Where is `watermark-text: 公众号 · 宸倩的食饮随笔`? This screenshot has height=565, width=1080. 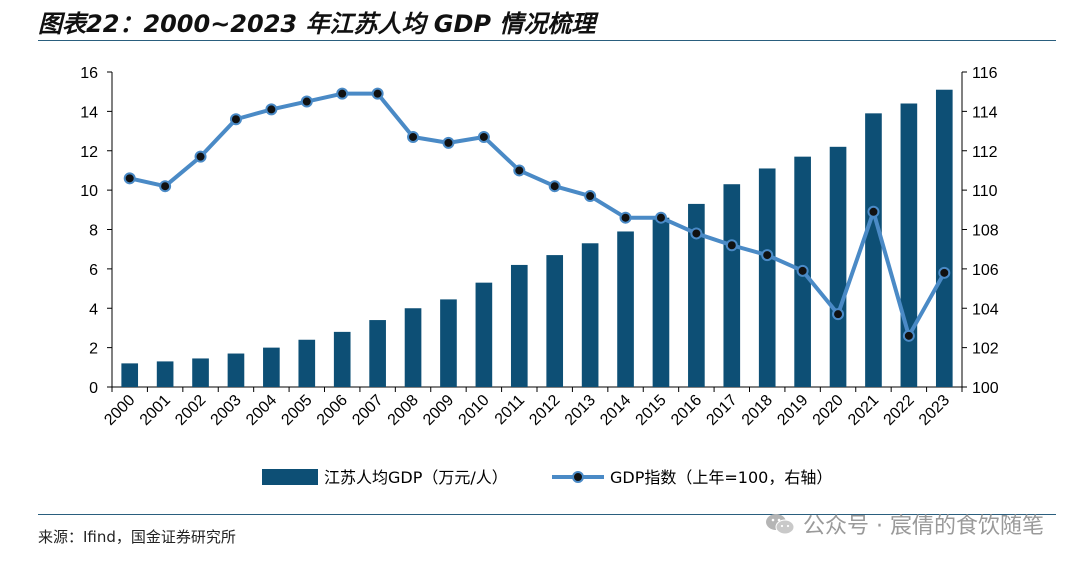 watermark-text: 公众号 · 宸倩的食饮随笔 is located at coordinates (923, 526).